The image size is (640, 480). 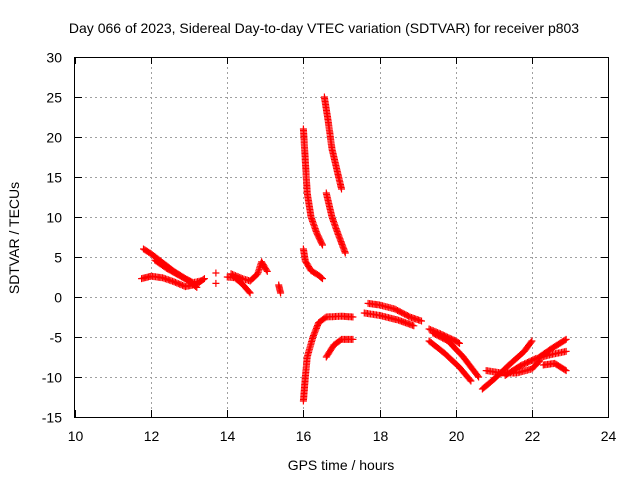 What do you see at coordinates (56, 338) in the screenshot?
I see `y-tick-label: -5` at bounding box center [56, 338].